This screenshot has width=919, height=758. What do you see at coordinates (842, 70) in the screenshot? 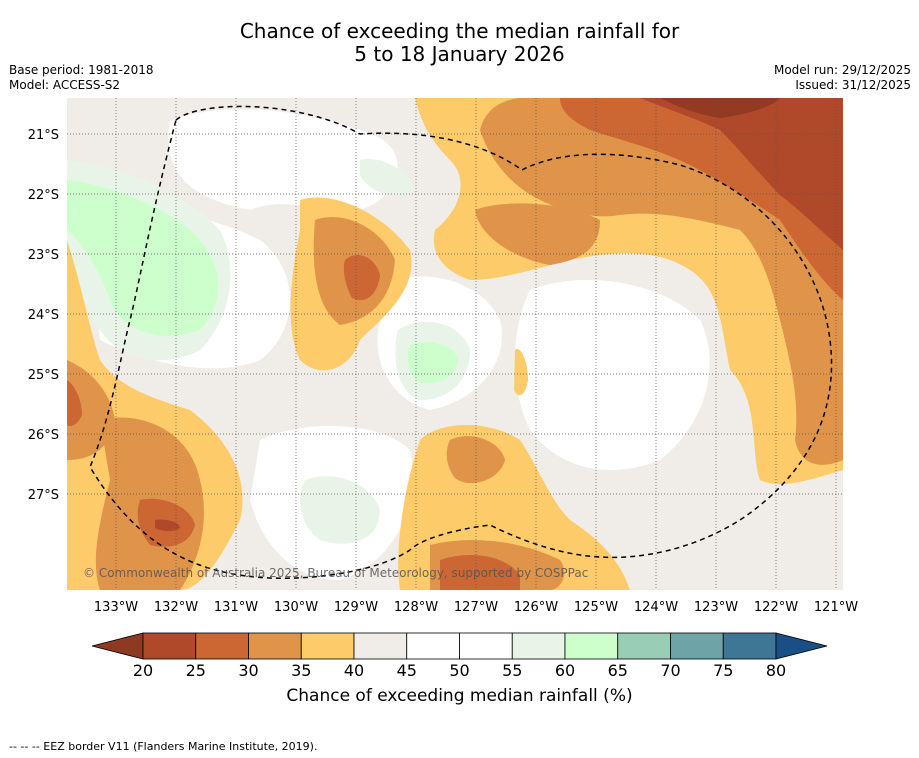
I see `model-run: Model run: 29/12/2025` at bounding box center [842, 70].